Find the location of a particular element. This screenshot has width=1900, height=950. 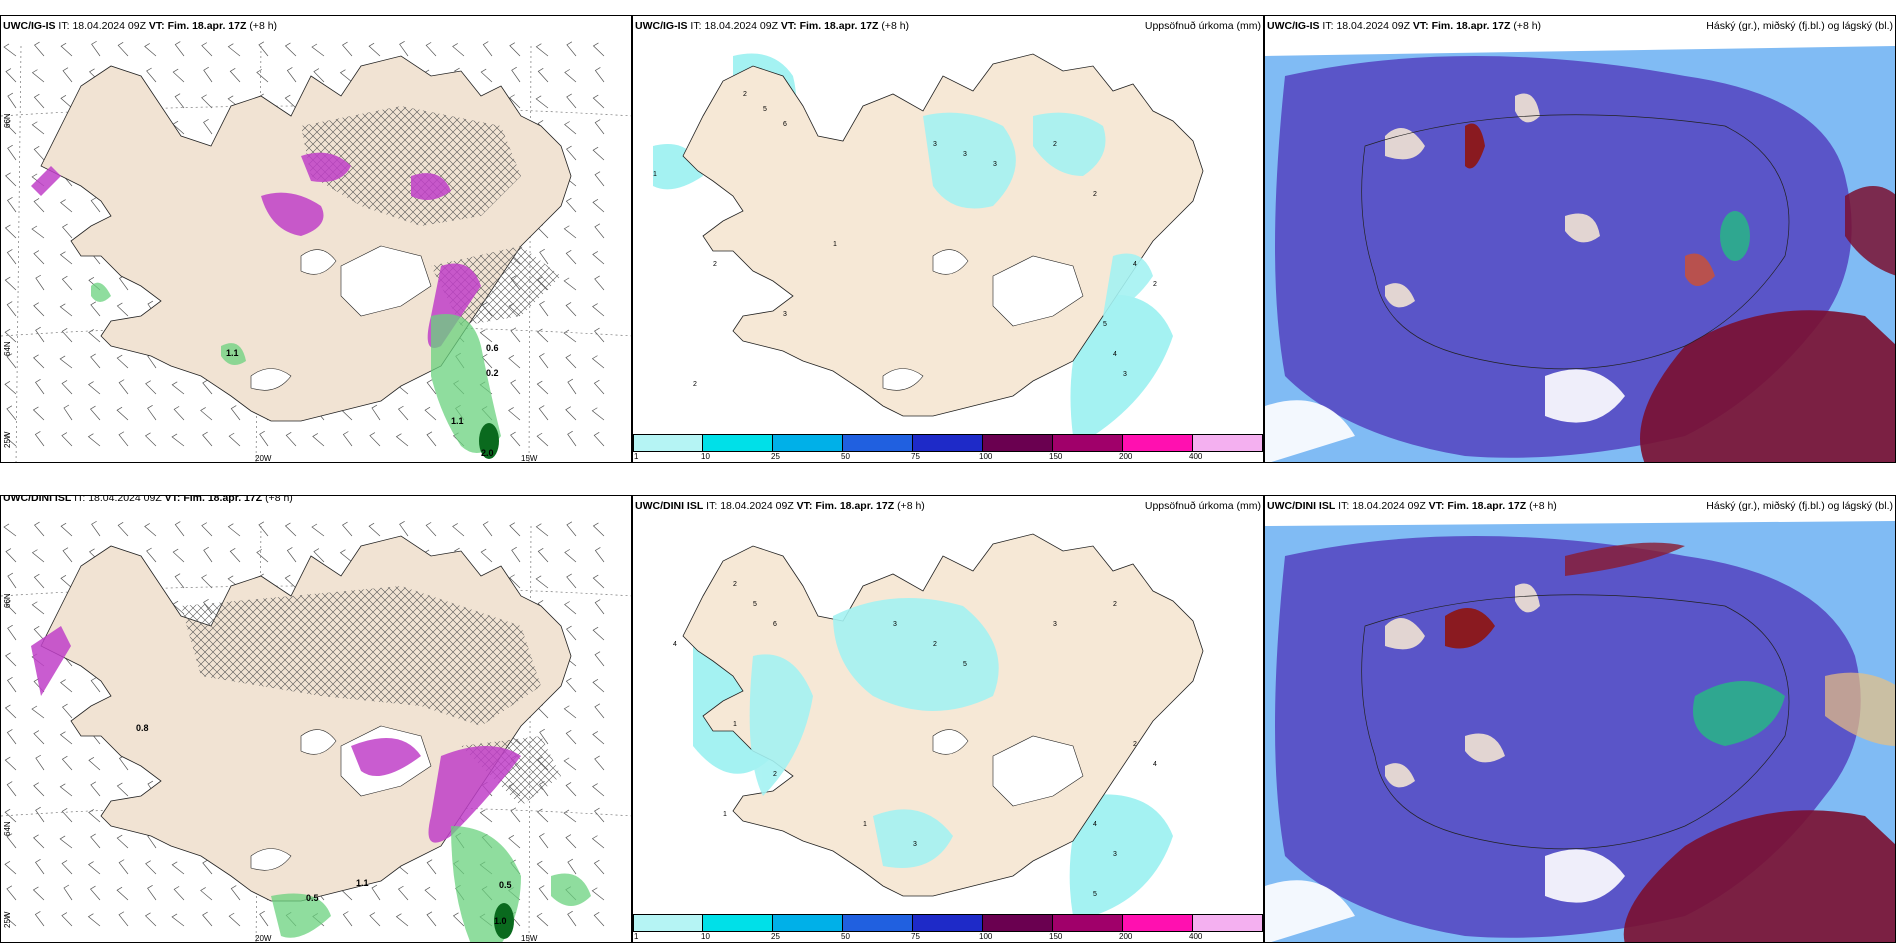

lat-label-64n: 64N is located at coordinates (7, 348).